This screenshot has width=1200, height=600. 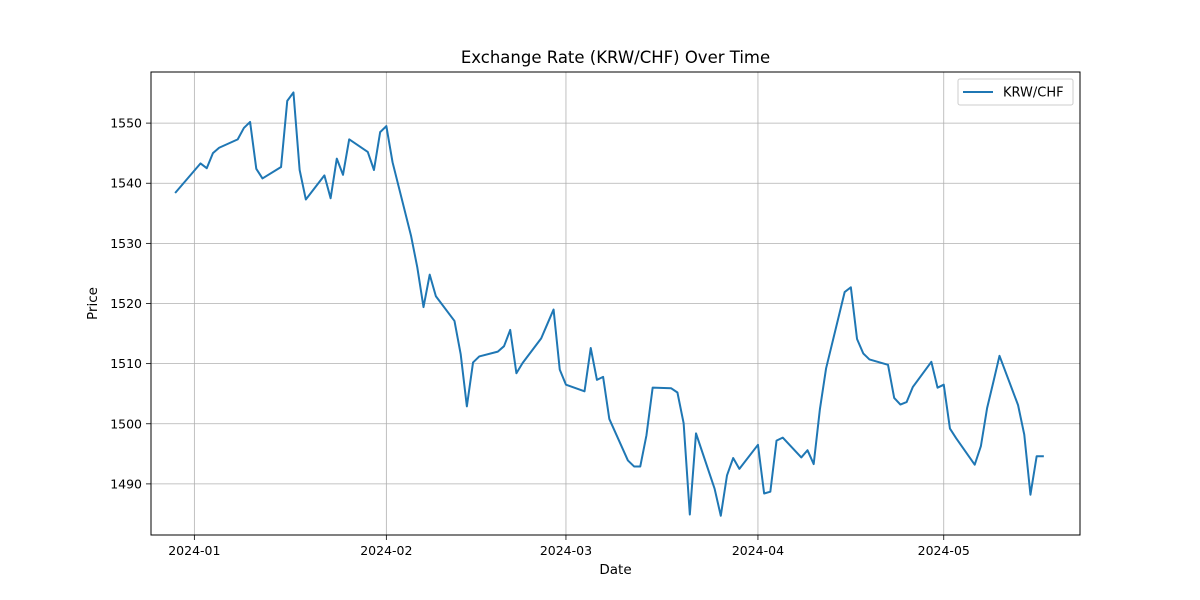 What do you see at coordinates (126, 123) in the screenshot?
I see `y-tick-label: 1550` at bounding box center [126, 123].